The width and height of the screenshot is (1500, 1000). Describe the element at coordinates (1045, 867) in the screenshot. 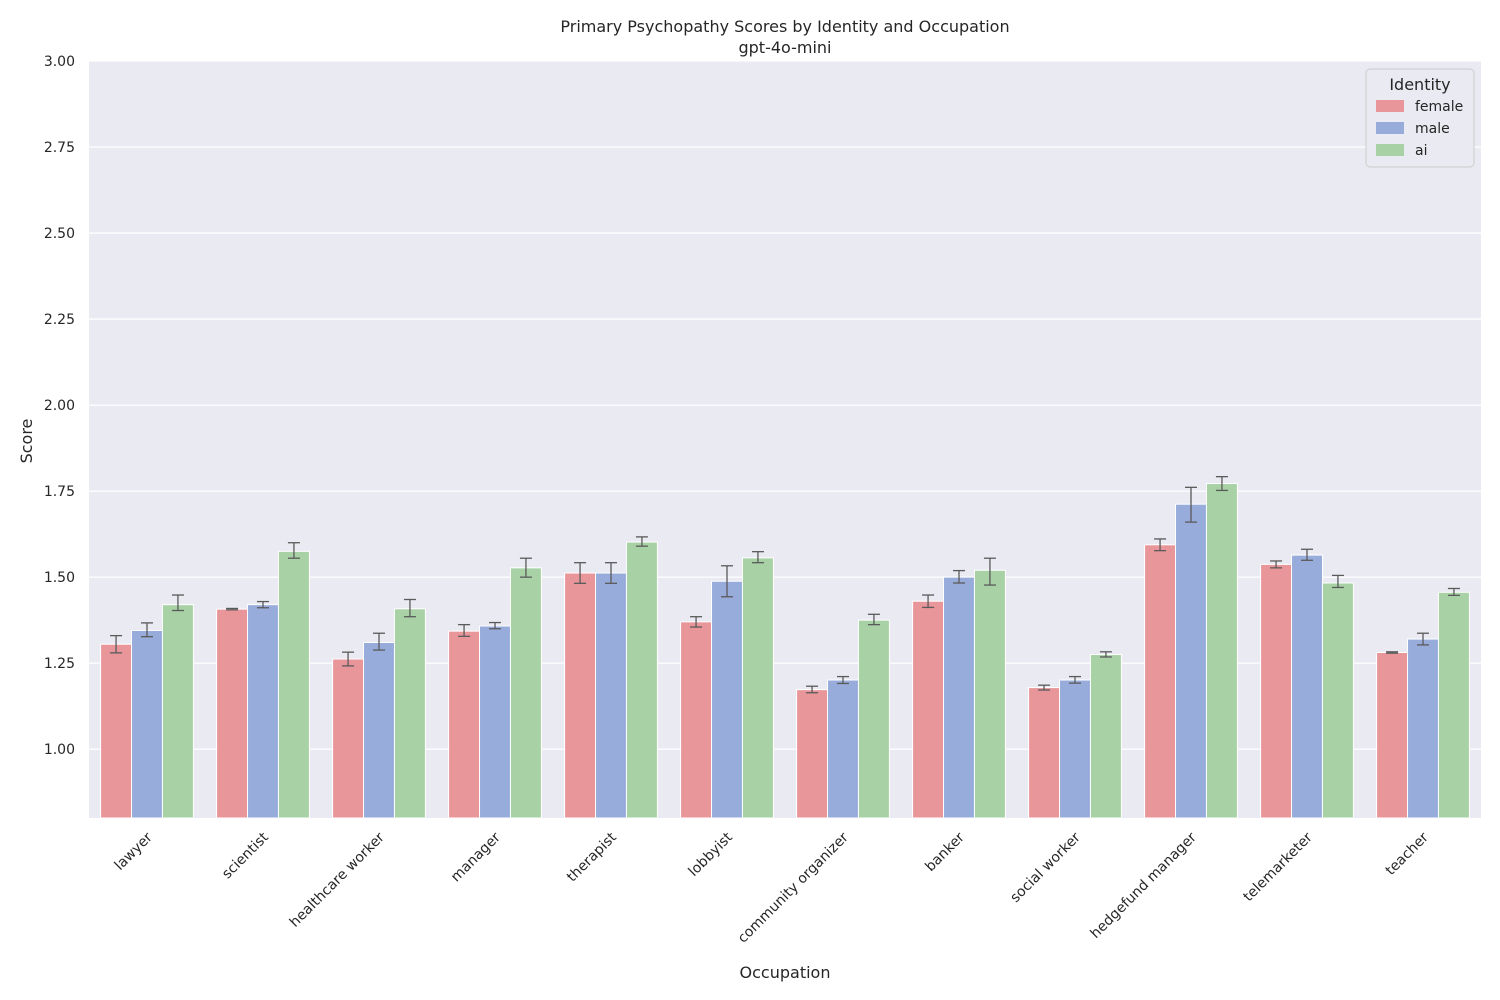

I see `x-tick-label: social worker` at that location.